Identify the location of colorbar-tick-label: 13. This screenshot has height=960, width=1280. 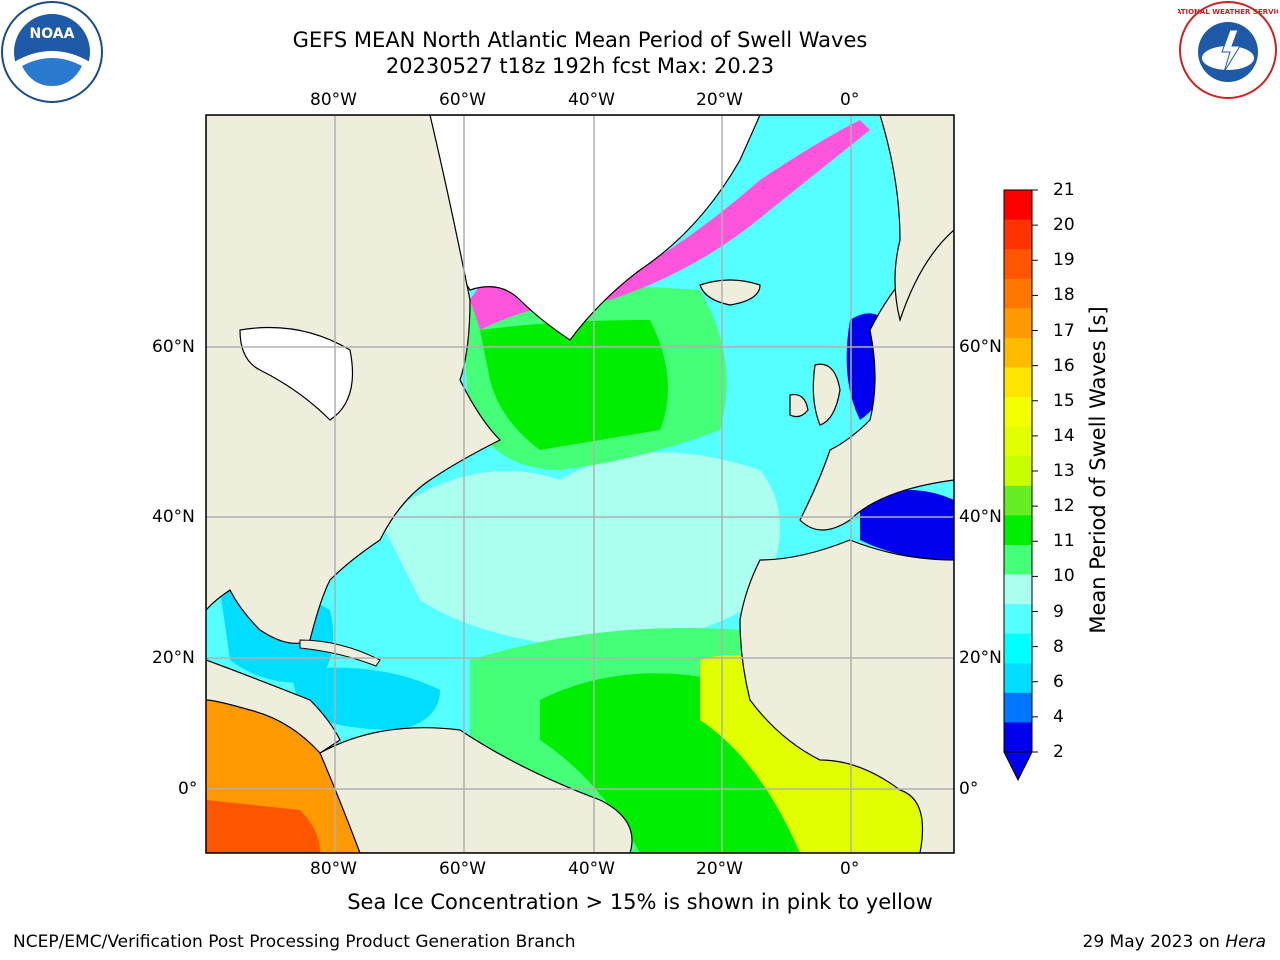
(1064, 471).